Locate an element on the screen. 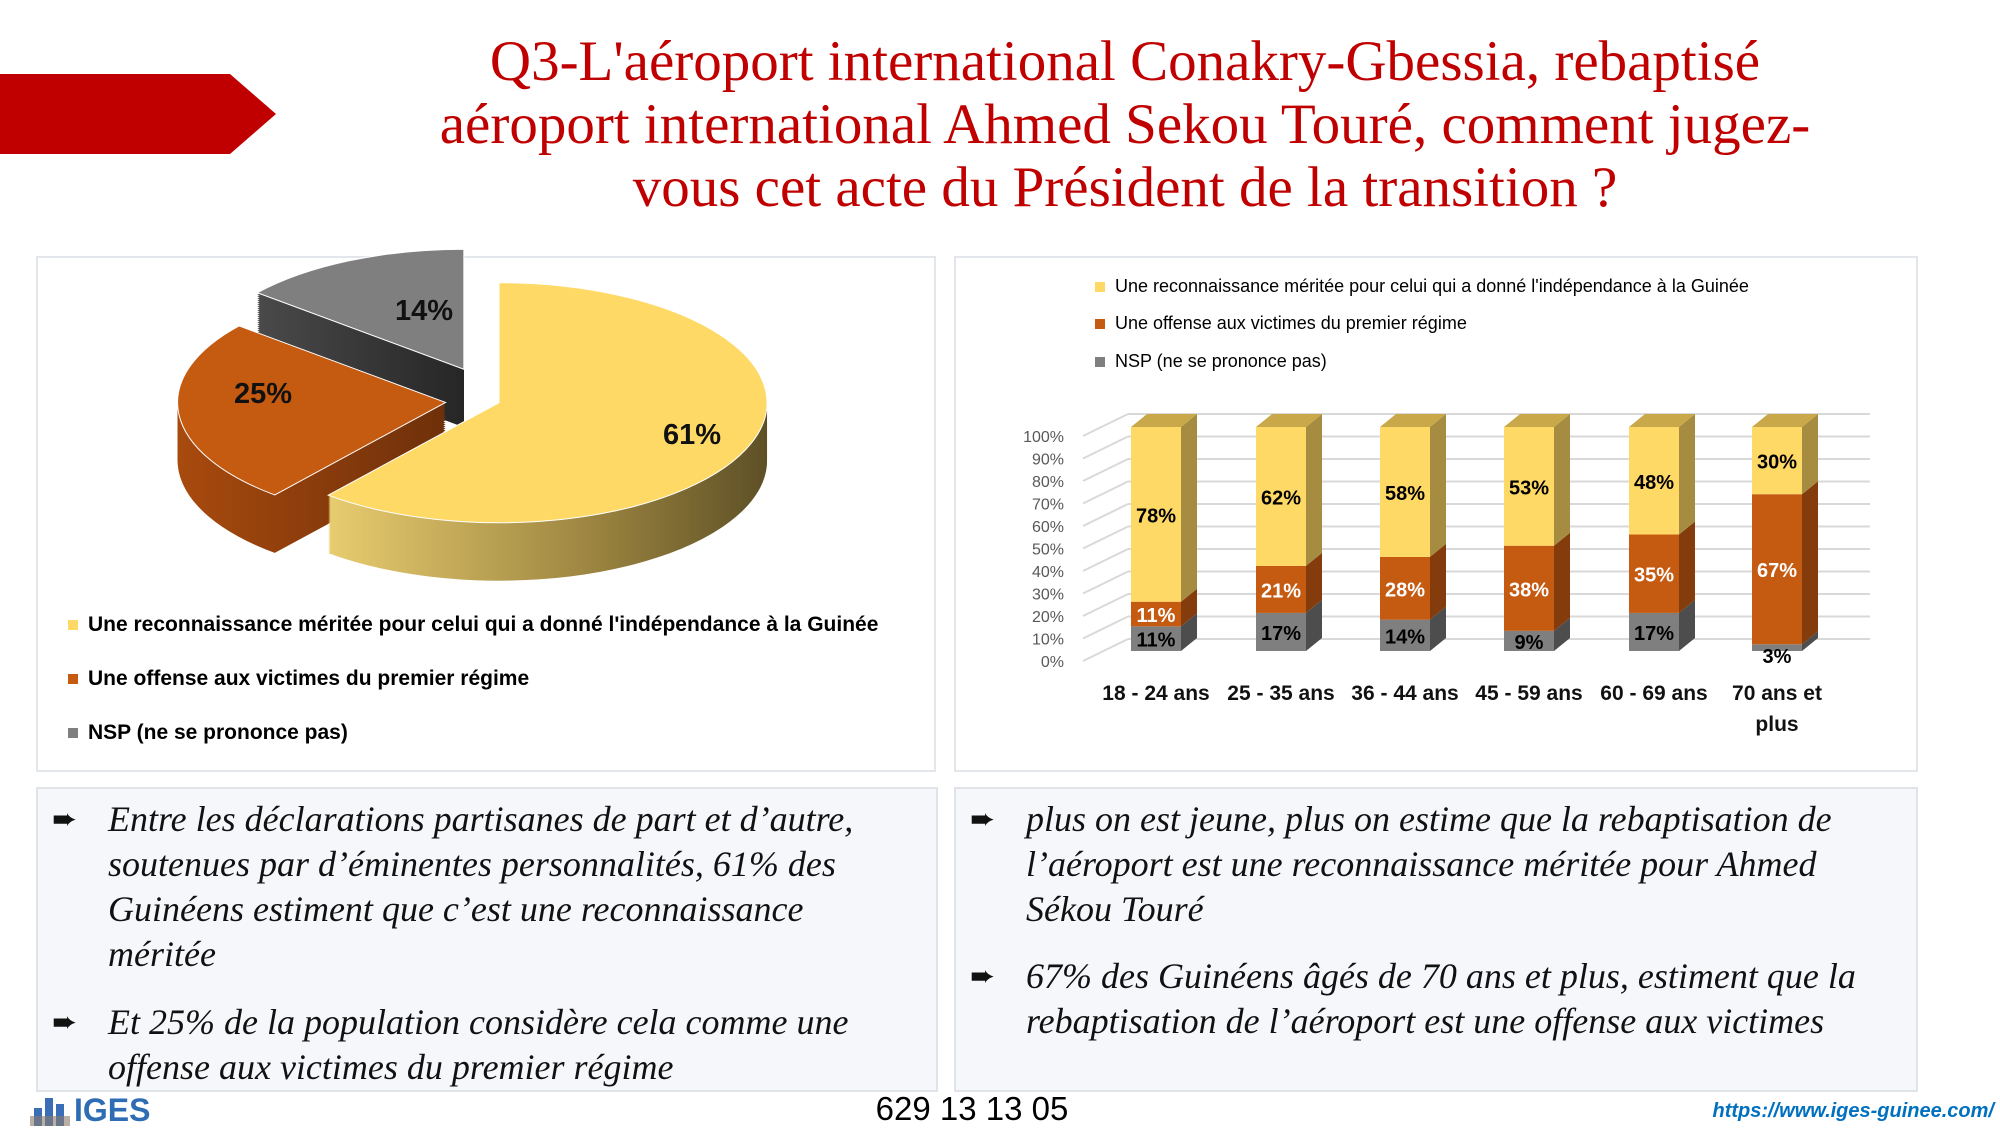  bar-value-label: 67% is located at coordinates (1777, 571).